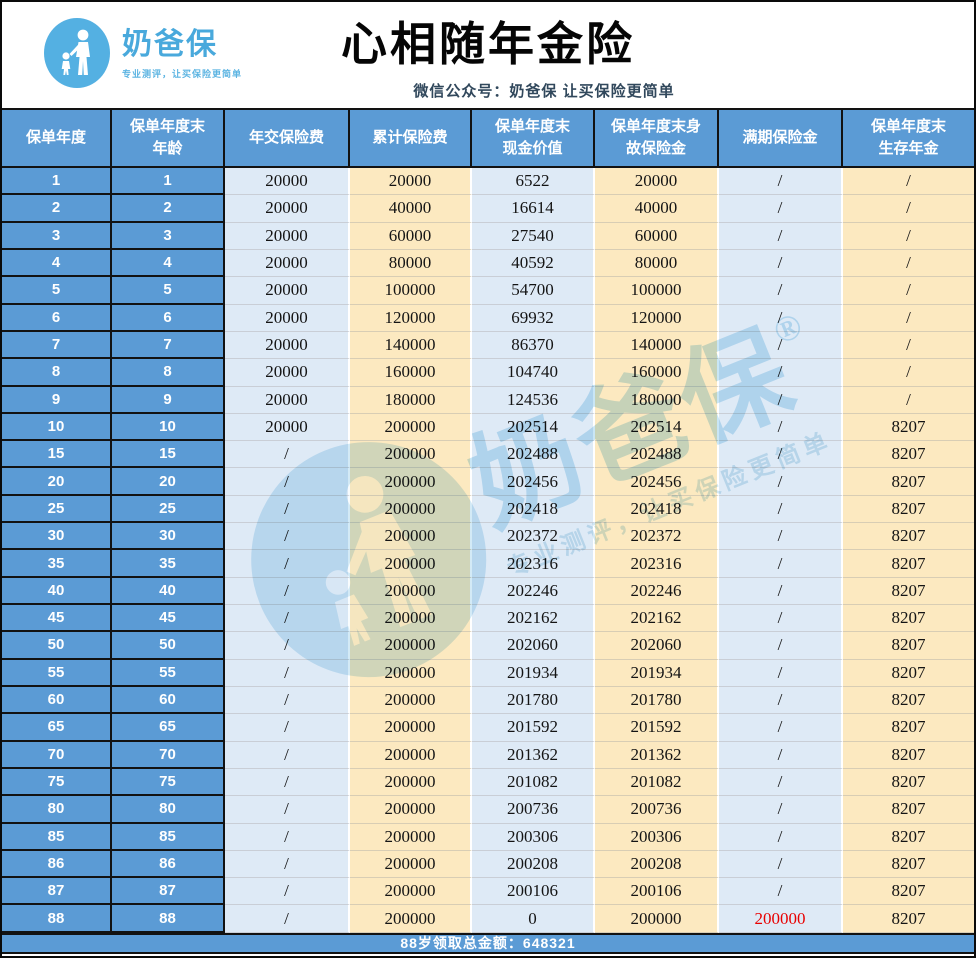 Image resolution: width=976 pixels, height=958 pixels. What do you see at coordinates (57, 837) in the screenshot?
I see `table-cell: 85` at bounding box center [57, 837].